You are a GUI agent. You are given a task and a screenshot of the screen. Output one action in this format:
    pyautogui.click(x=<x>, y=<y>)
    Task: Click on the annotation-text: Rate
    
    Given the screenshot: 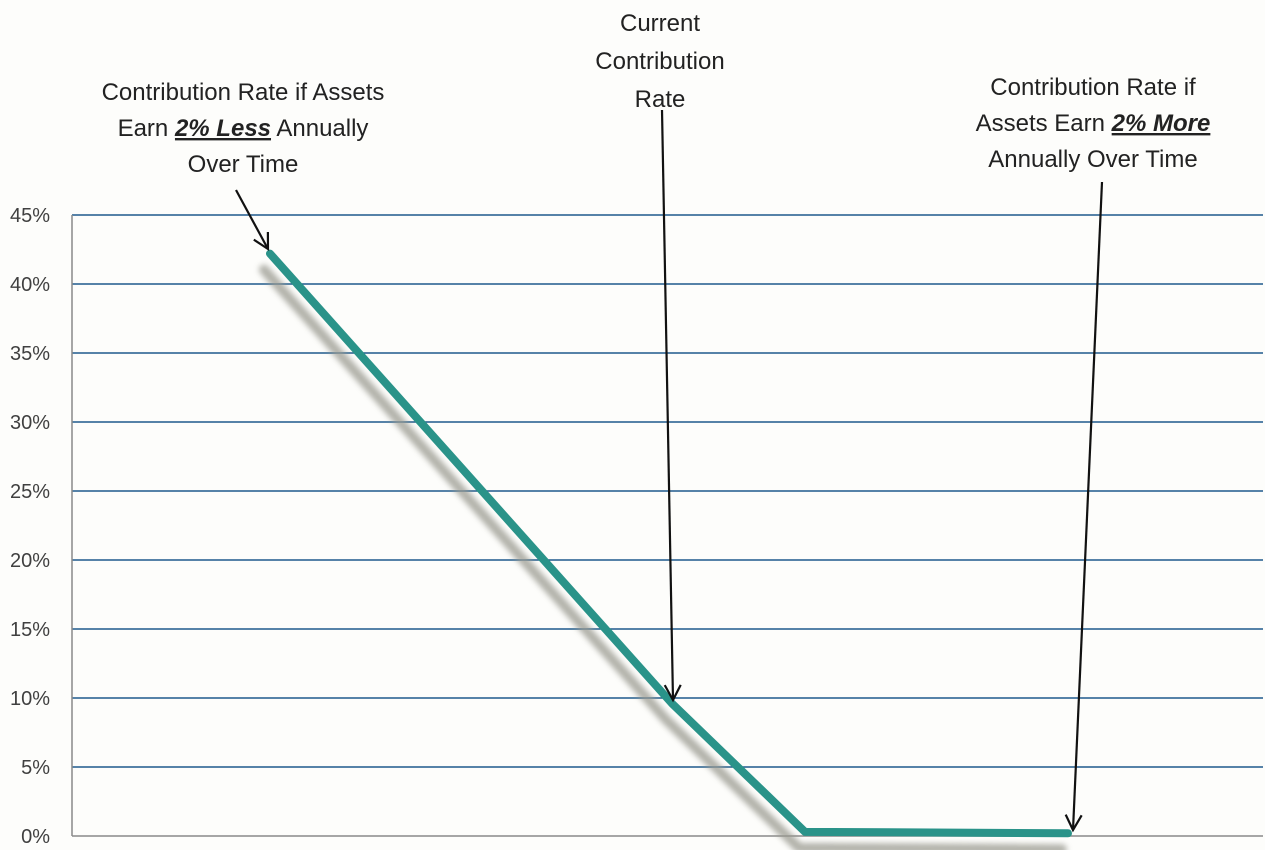 What is the action you would take?
    pyautogui.click(x=660, y=99)
    